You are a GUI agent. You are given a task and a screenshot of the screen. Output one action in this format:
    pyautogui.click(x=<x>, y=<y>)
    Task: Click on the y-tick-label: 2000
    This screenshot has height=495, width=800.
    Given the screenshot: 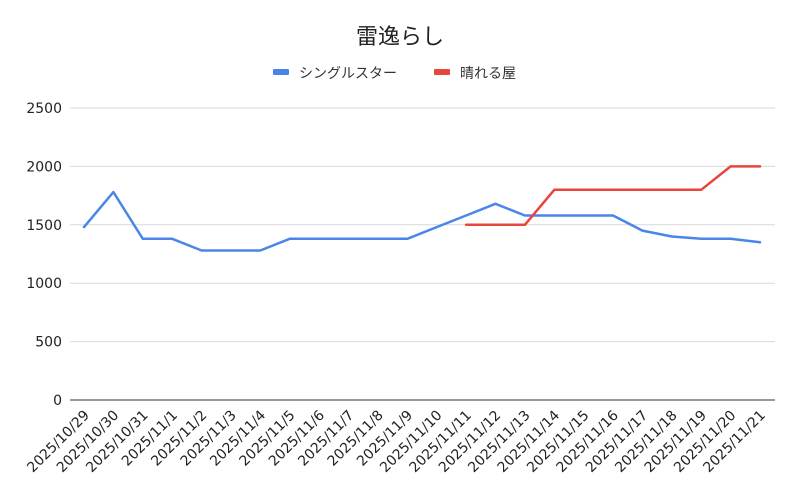 What is the action you would take?
    pyautogui.click(x=44, y=167)
    